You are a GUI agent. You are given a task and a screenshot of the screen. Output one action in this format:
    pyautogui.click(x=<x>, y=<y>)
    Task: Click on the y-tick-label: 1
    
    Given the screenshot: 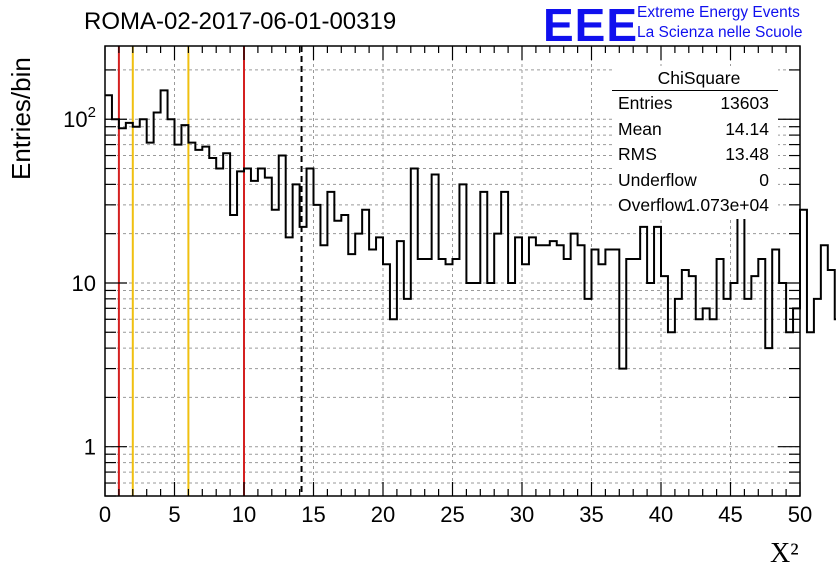 What is the action you would take?
    pyautogui.click(x=90, y=447)
    